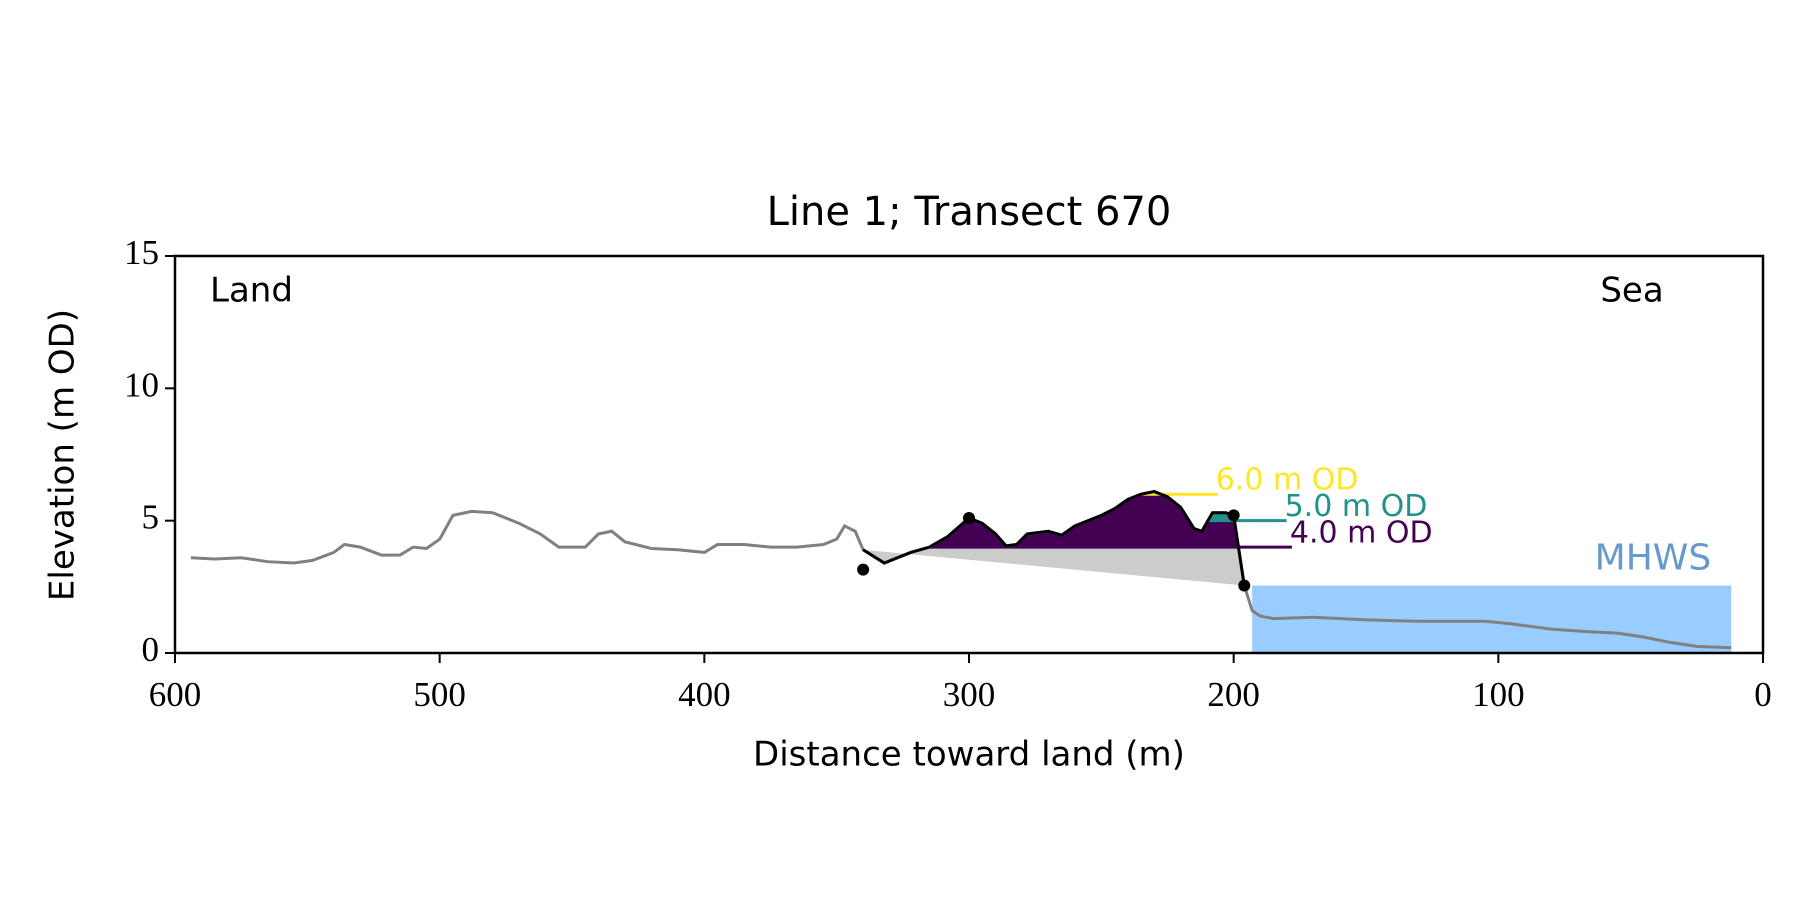 The height and width of the screenshot is (900, 1800). What do you see at coordinates (141, 252) in the screenshot?
I see `y-tick-label: 15` at bounding box center [141, 252].